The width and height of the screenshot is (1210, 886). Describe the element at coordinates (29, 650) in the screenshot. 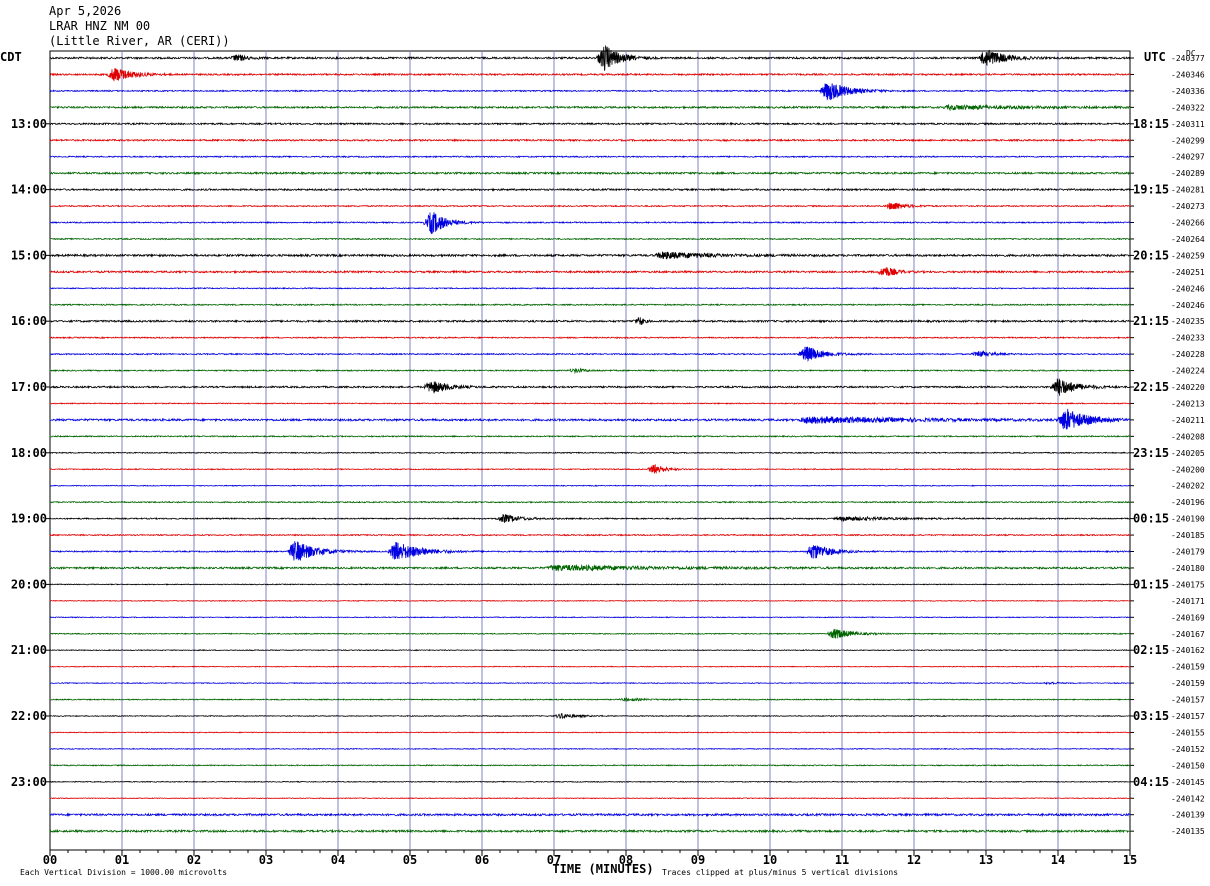

I see `cdt-time-label: 21:00` at that location.